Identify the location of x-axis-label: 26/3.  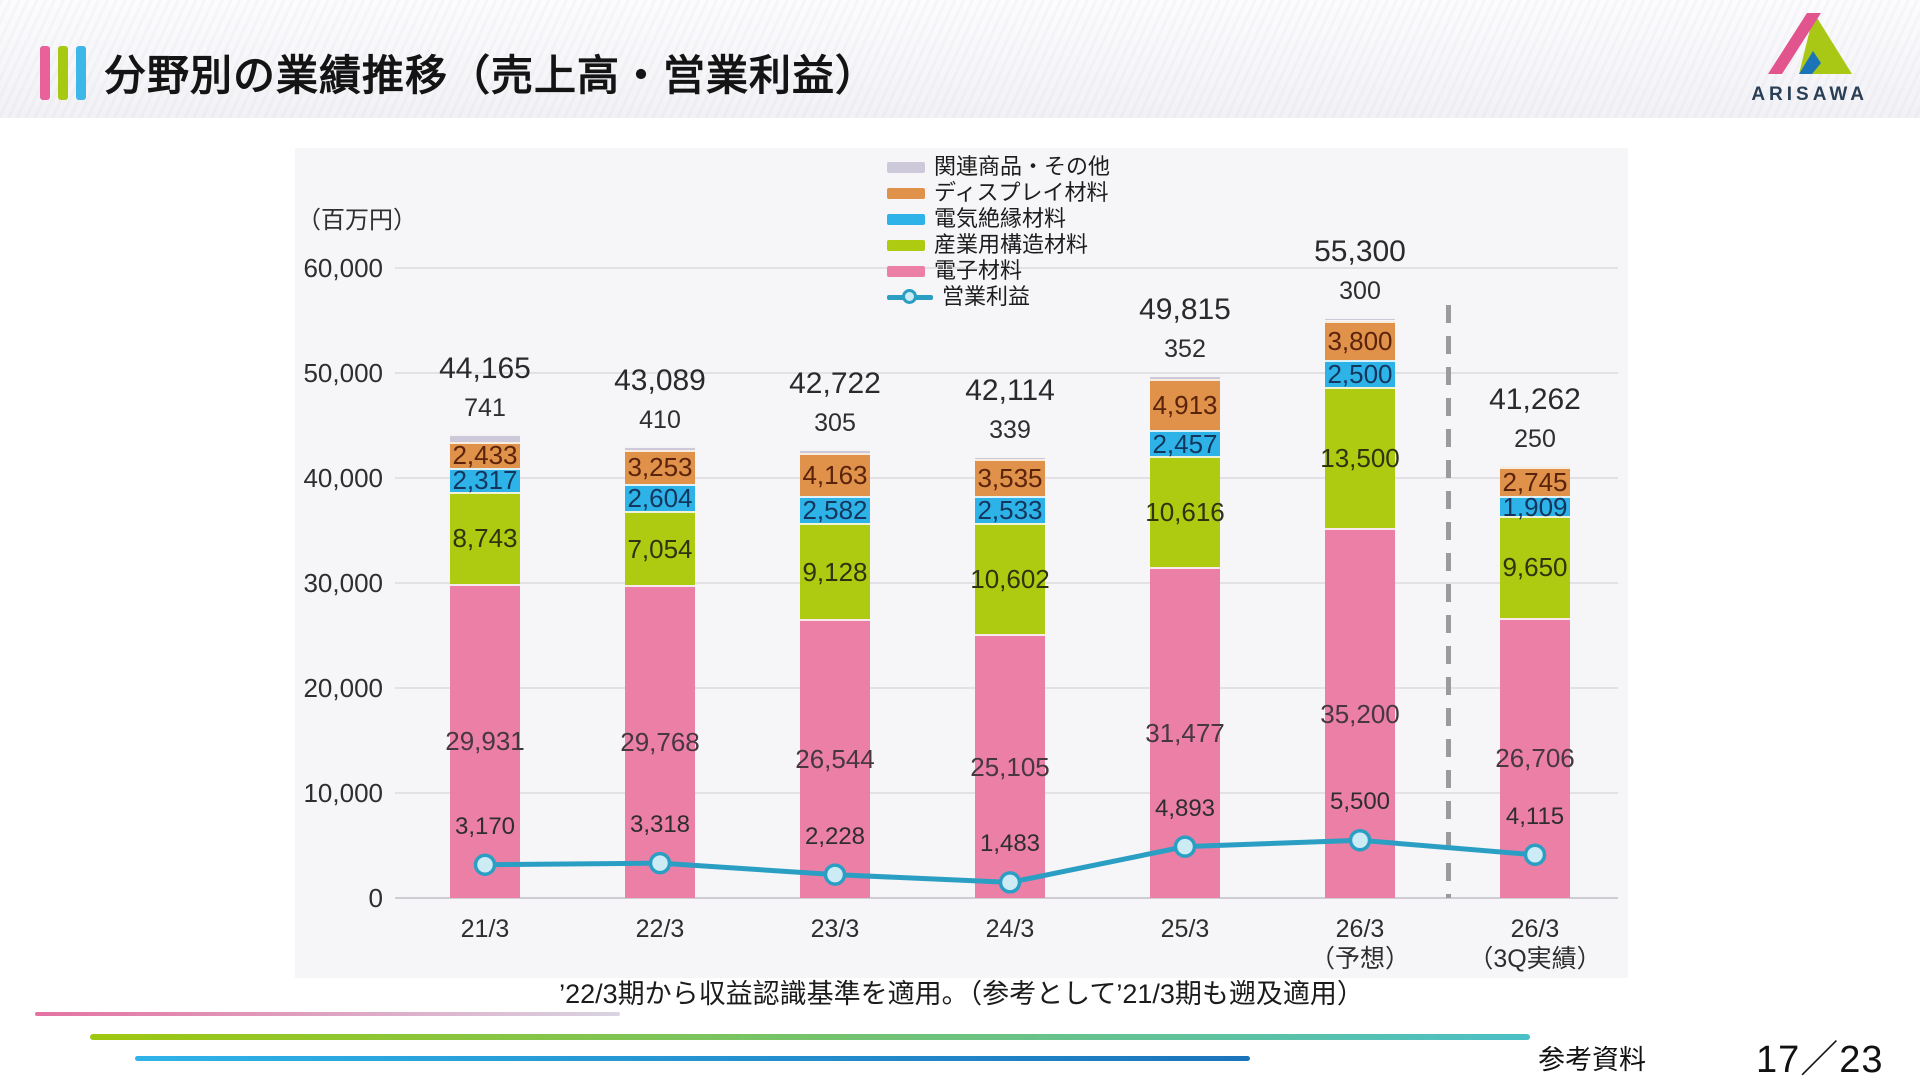
(1360, 929).